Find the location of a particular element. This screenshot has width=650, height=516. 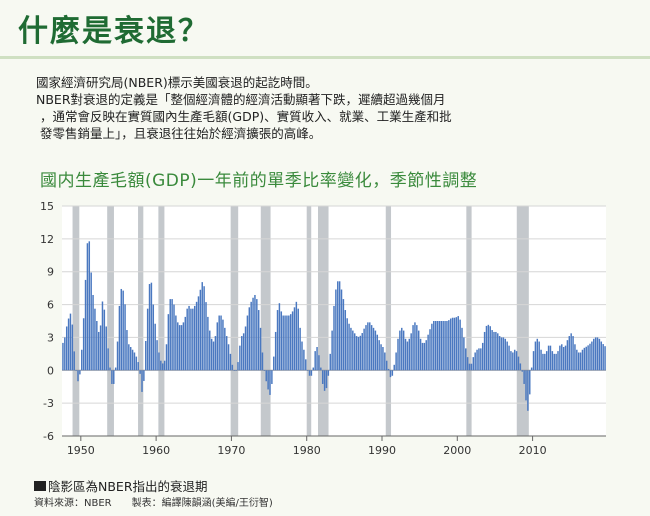

y-tick-label: 9 is located at coordinates (50, 272).